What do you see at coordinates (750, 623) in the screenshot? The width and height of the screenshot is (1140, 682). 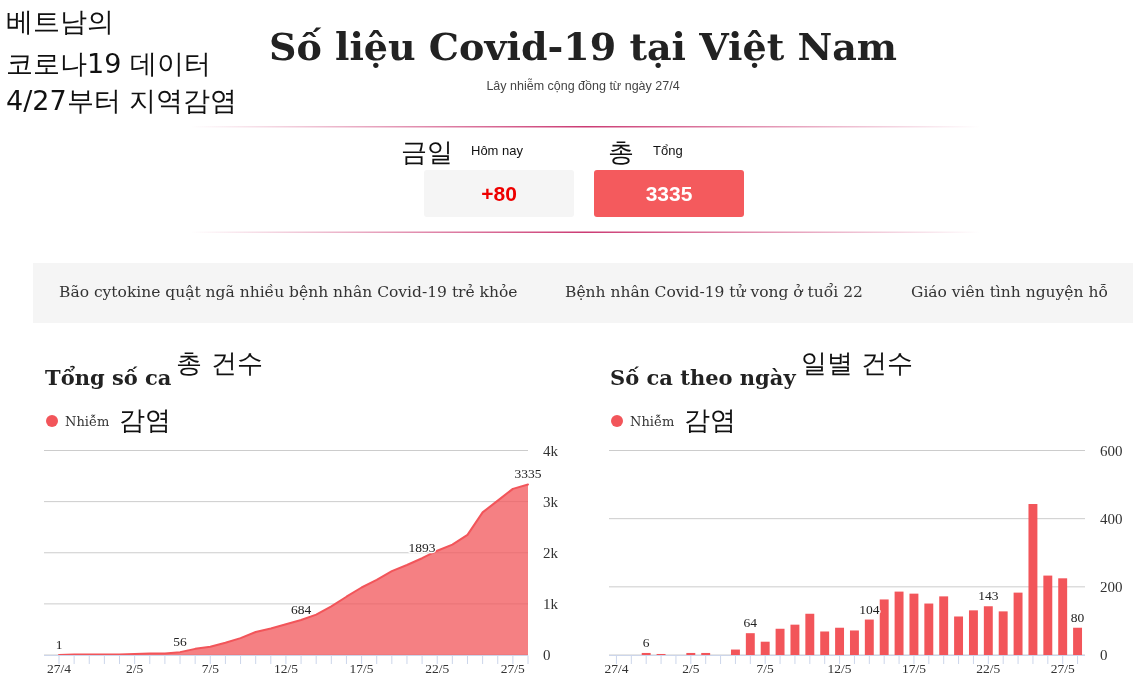 I see `data-label: 64` at bounding box center [750, 623].